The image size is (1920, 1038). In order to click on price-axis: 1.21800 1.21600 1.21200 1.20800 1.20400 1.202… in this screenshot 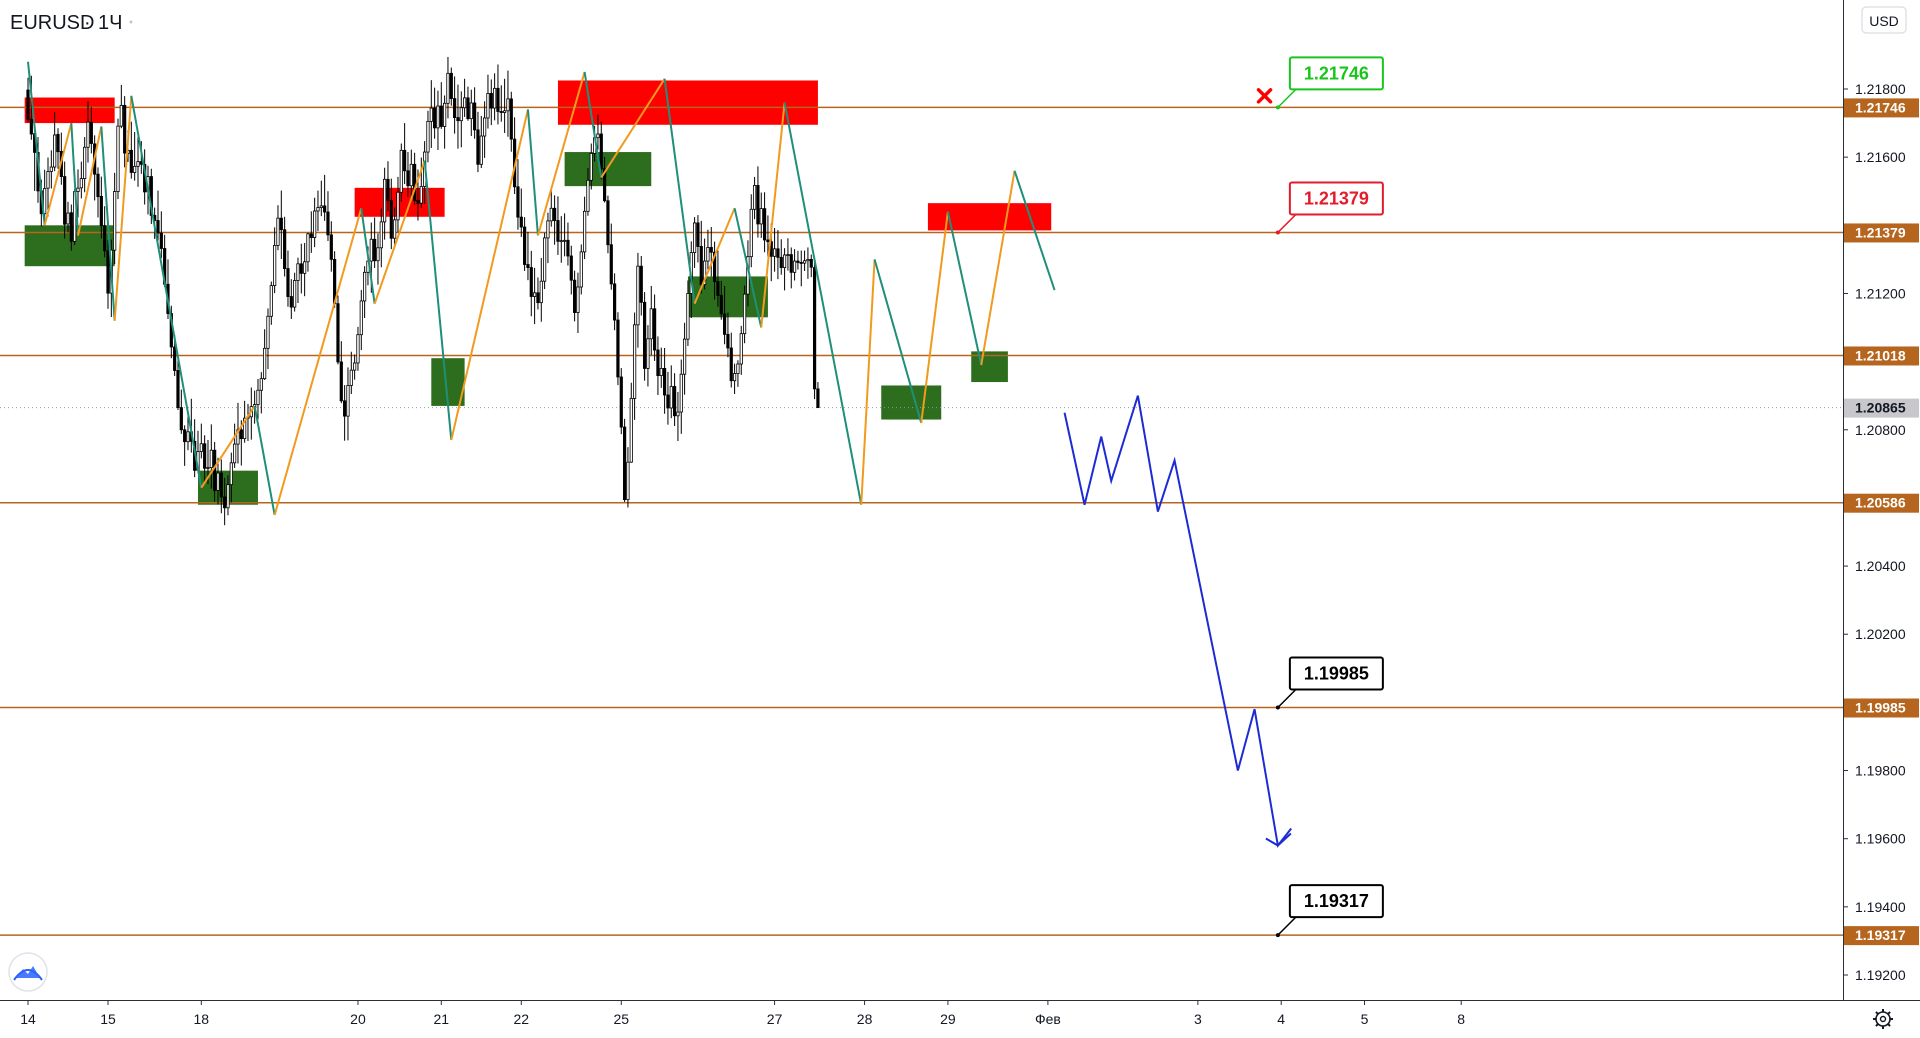, I will do `click(1881, 519)`.